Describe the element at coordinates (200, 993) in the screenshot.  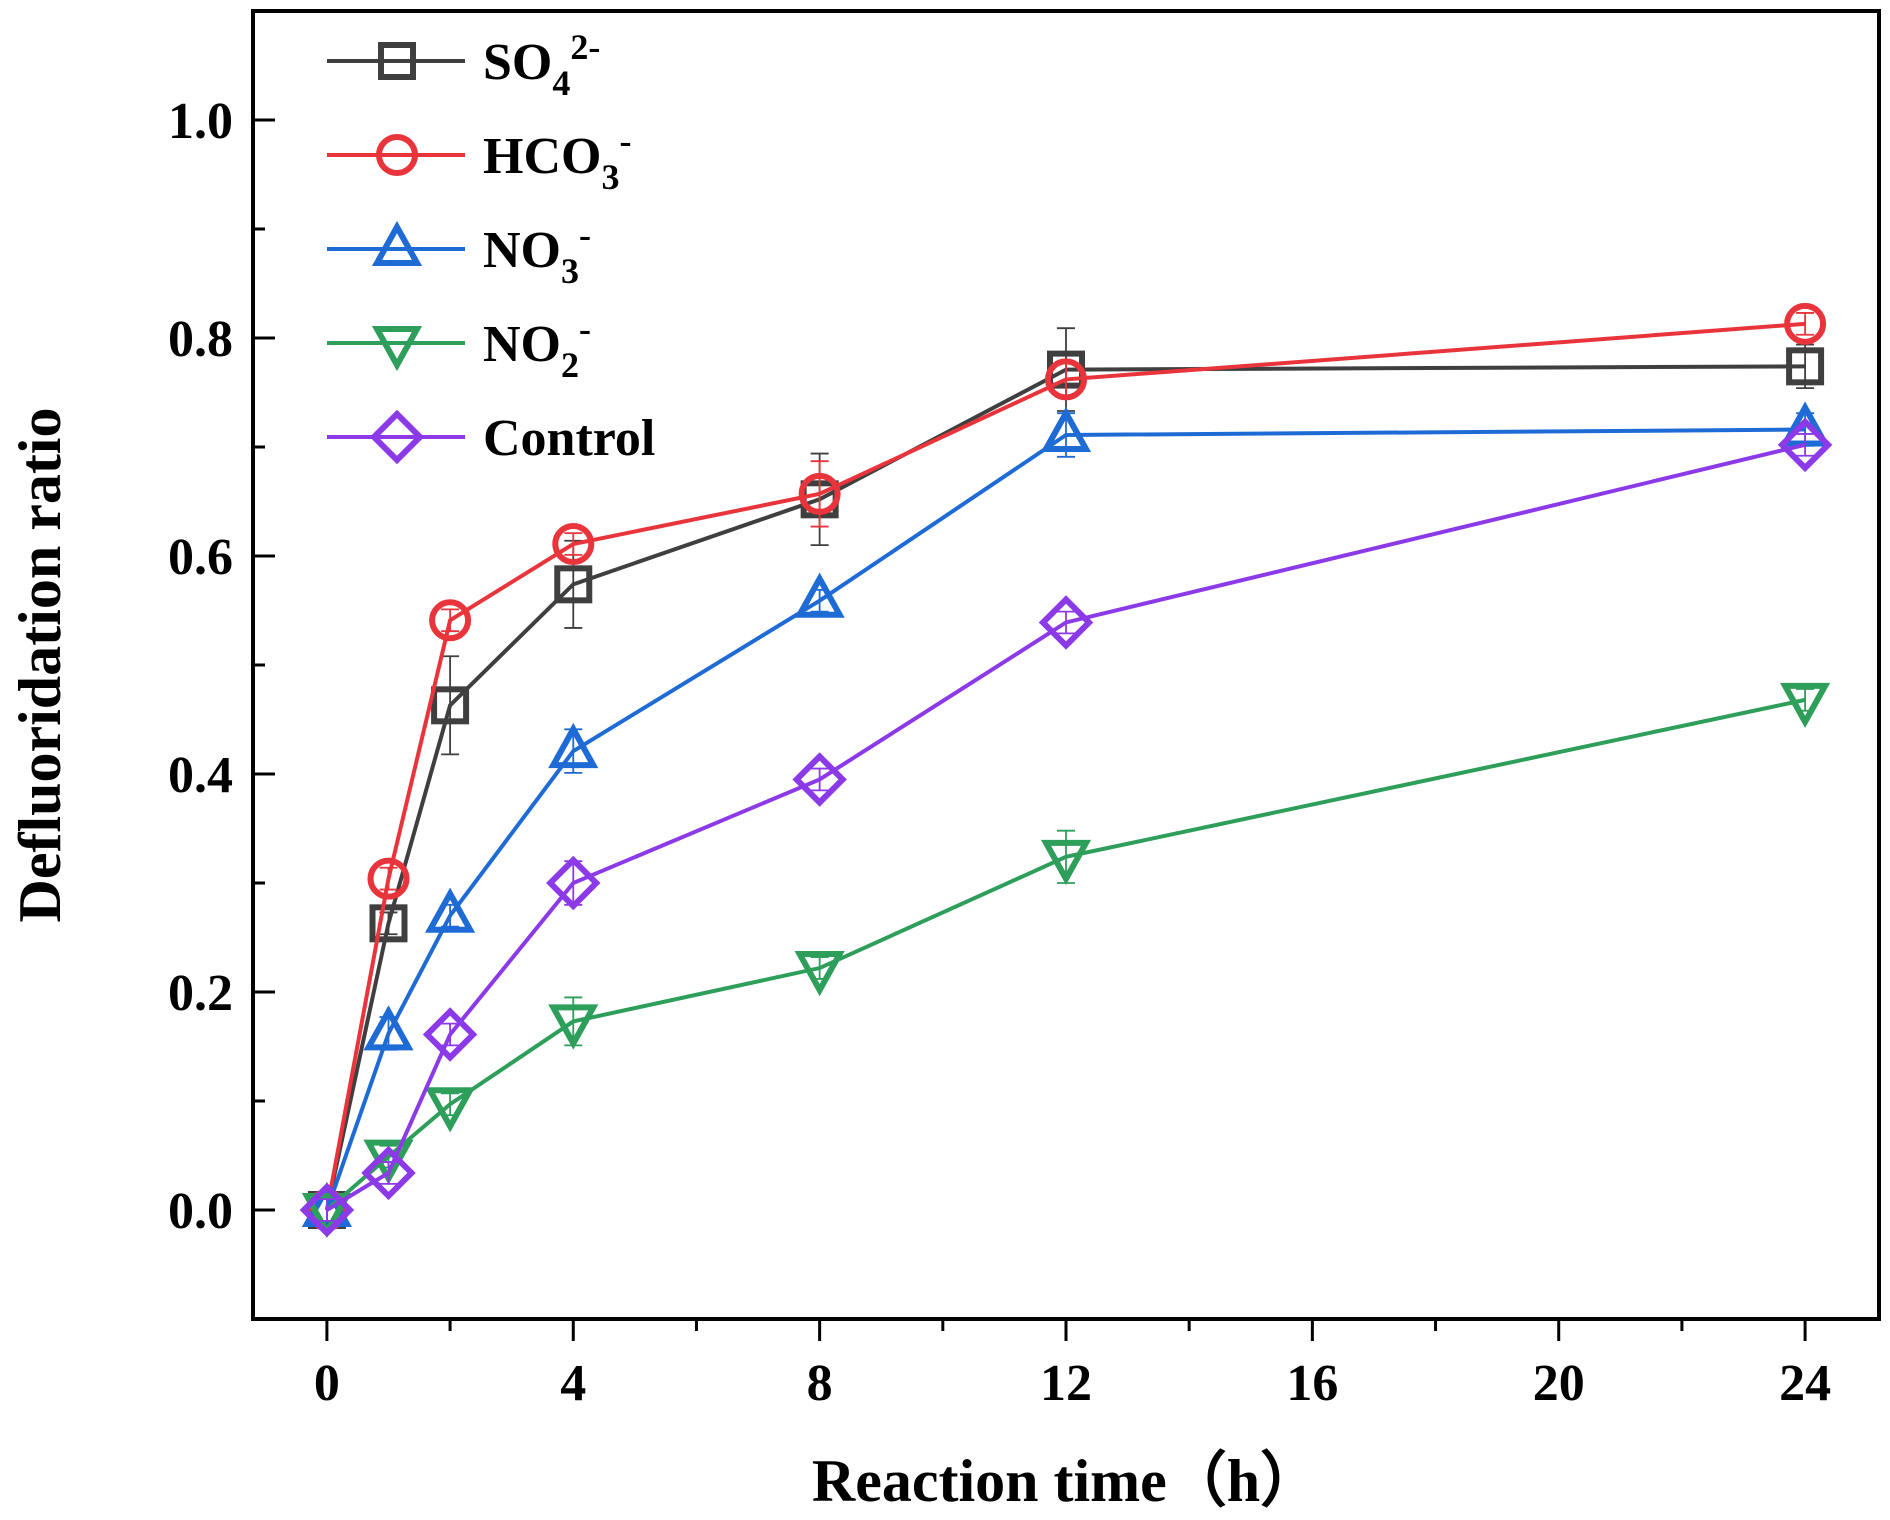
I see `y-tick-label: 0.2` at that location.